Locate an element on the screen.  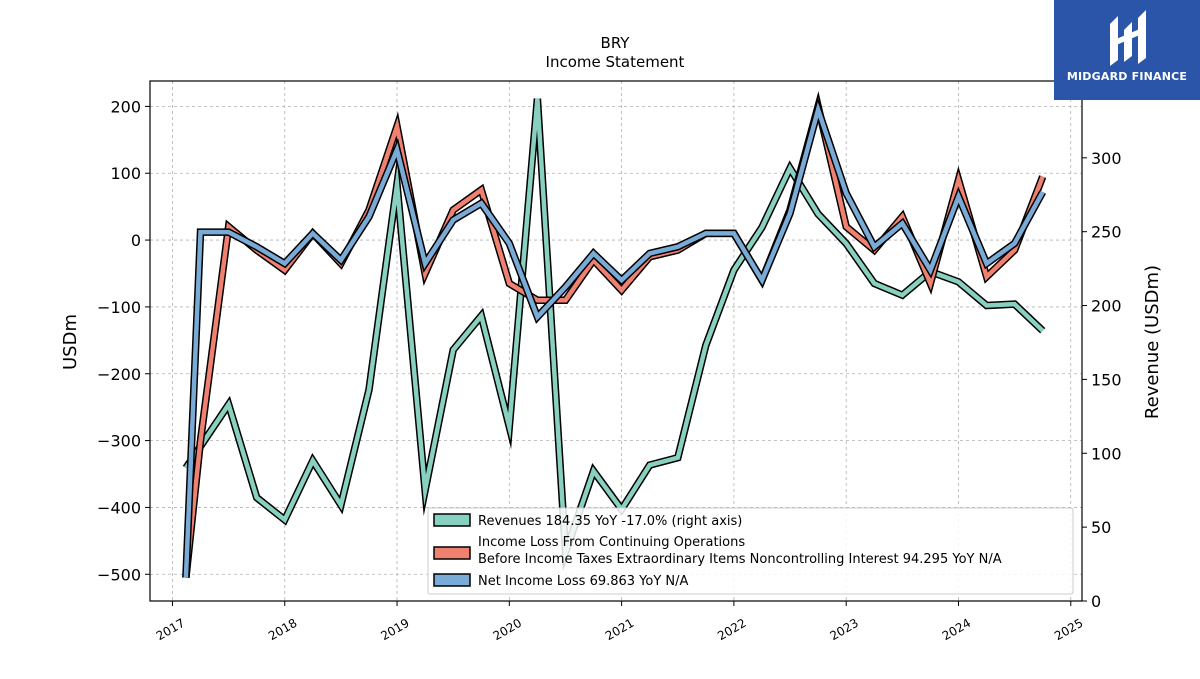
brand-name: MIDGARD FINANCE is located at coordinates (1127, 76).